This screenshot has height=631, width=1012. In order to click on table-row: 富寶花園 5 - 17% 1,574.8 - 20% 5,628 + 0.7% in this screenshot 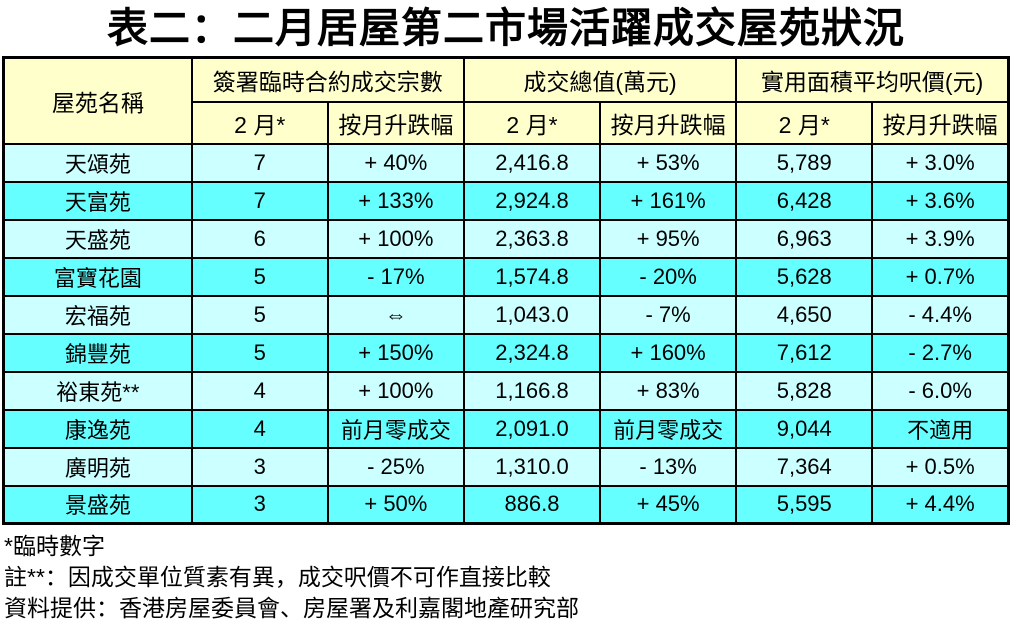, I will do `click(506, 276)`.